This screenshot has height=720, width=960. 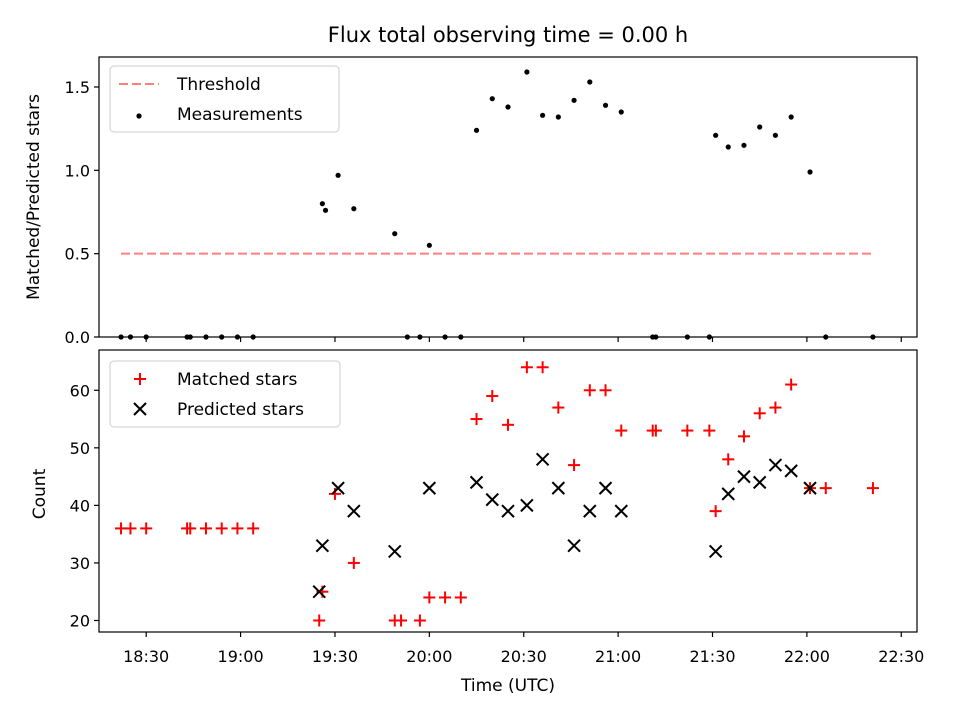 What do you see at coordinates (524, 656) in the screenshot?
I see `x-tick-label: 20:30` at bounding box center [524, 656].